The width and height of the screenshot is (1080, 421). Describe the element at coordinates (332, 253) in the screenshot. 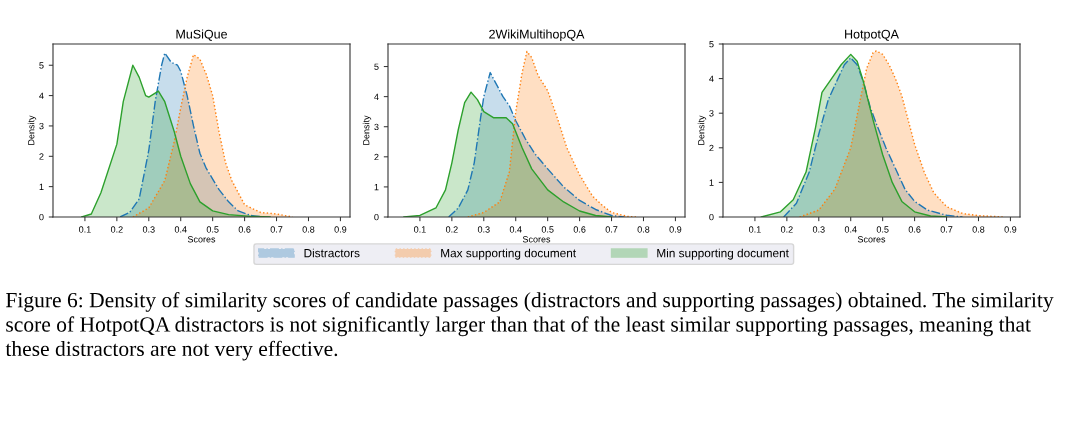

I see `legend-label: Distractors` at that location.